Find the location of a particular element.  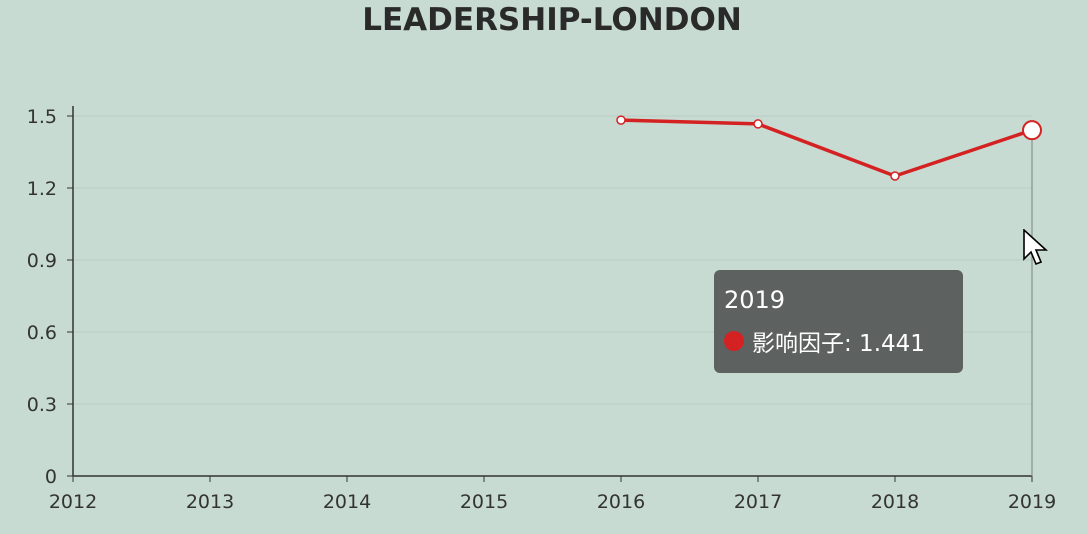

x-tick-label: 2018 is located at coordinates (895, 502).